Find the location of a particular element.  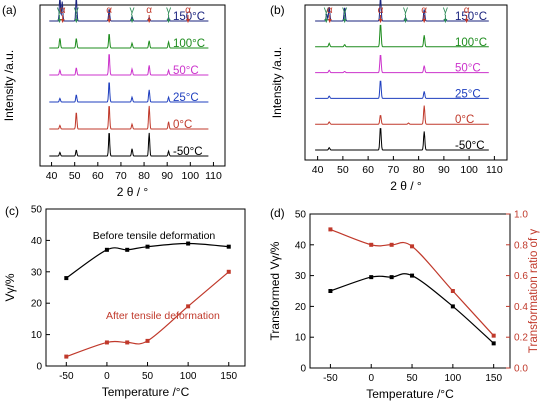

x-tick-label: 60 is located at coordinates (368, 170).